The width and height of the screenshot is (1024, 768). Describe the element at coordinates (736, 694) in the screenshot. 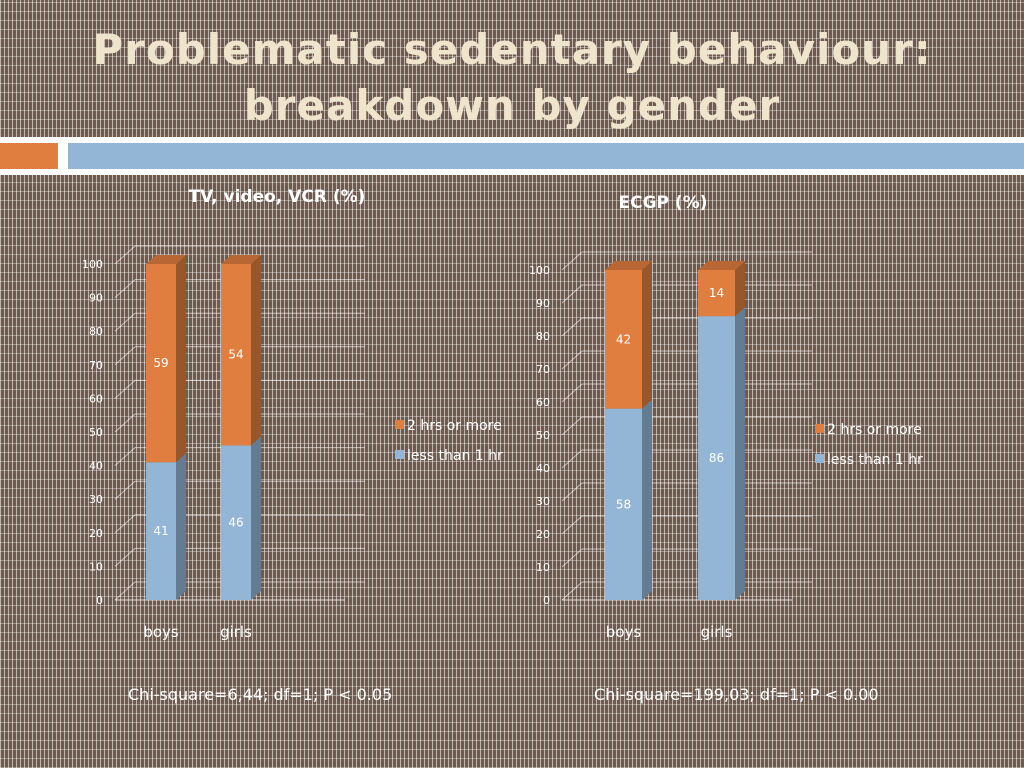

I see `chart-footnote: Chi-square=199,03; df=1; P < 0.00` at that location.